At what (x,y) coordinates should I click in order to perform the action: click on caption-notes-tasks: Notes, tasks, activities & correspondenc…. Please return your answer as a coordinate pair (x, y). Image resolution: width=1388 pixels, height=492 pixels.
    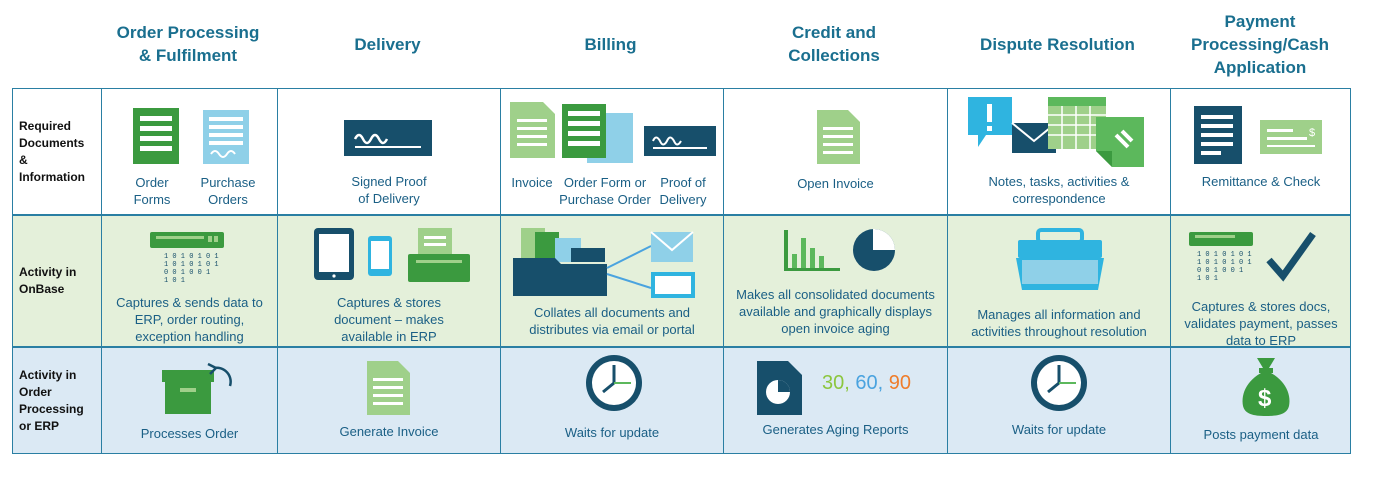
    Looking at the image, I should click on (1059, 190).